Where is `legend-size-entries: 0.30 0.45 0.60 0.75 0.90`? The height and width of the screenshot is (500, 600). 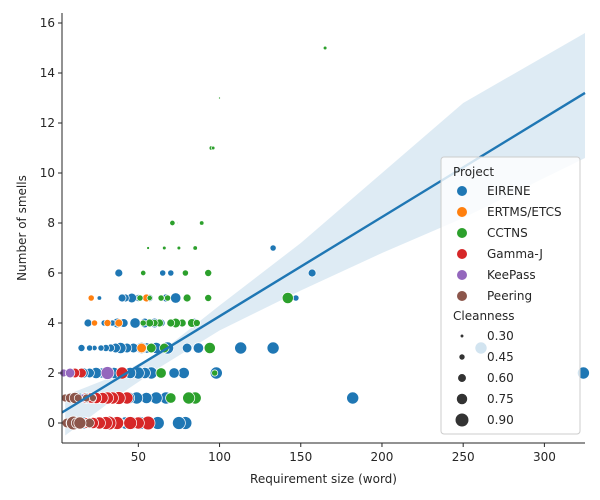 legend-size-entries: 0.30 0.45 0.60 0.75 0.90 is located at coordinates (484, 378).